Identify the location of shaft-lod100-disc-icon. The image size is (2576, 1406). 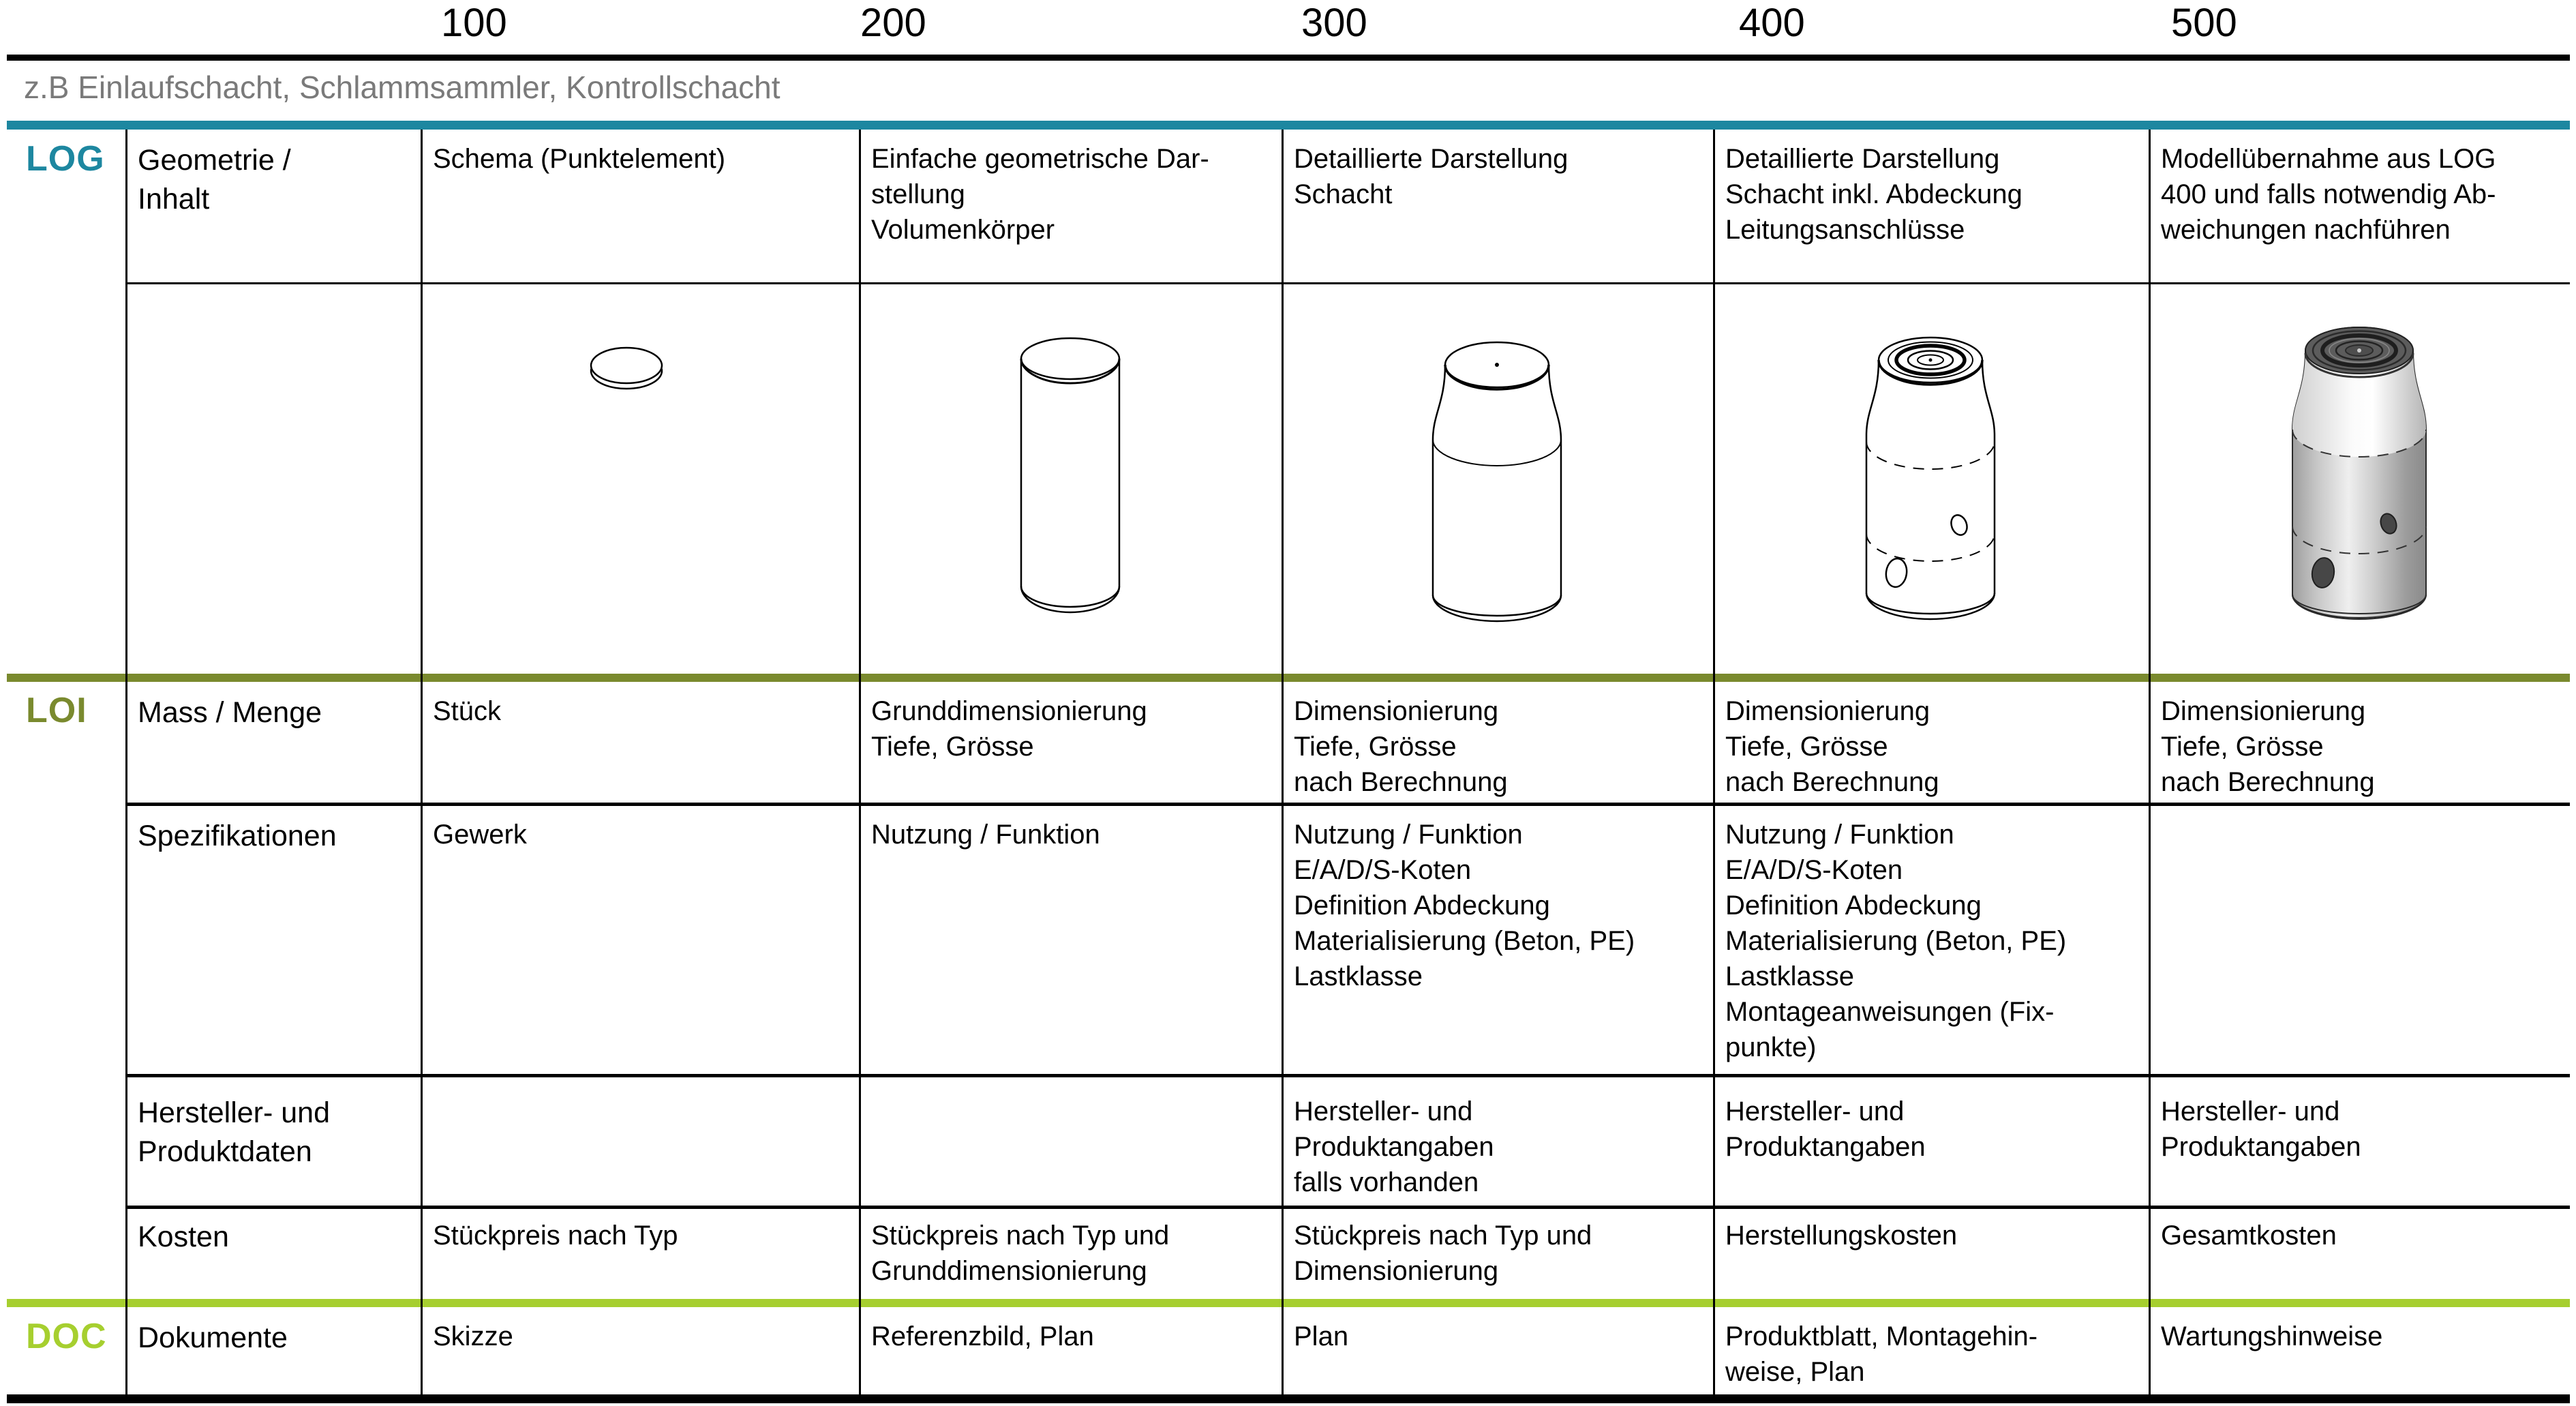
(626, 368).